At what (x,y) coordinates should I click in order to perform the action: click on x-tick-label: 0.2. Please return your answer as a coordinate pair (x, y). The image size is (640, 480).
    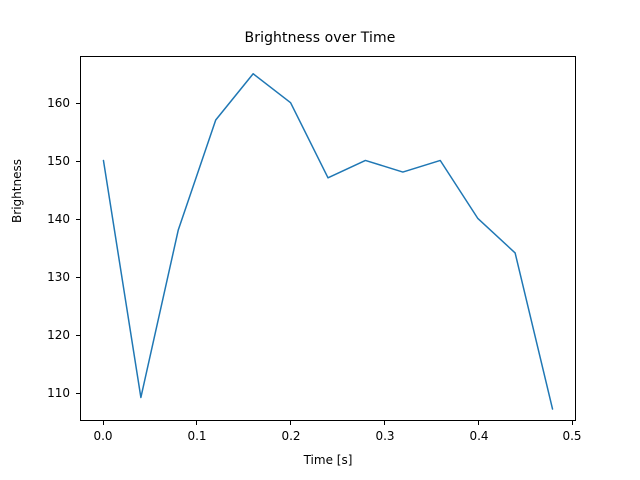
    Looking at the image, I should click on (291, 436).